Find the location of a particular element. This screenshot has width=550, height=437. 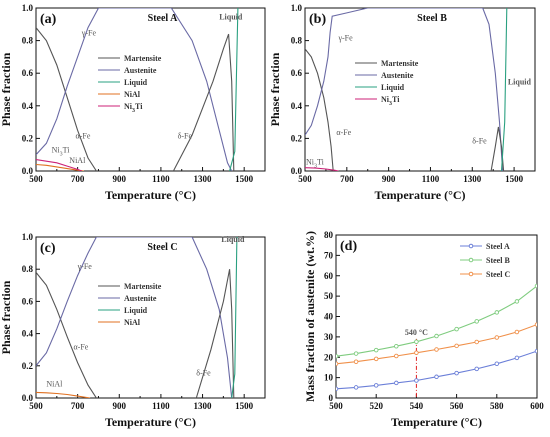

panel-label: (d) is located at coordinates (348, 246).